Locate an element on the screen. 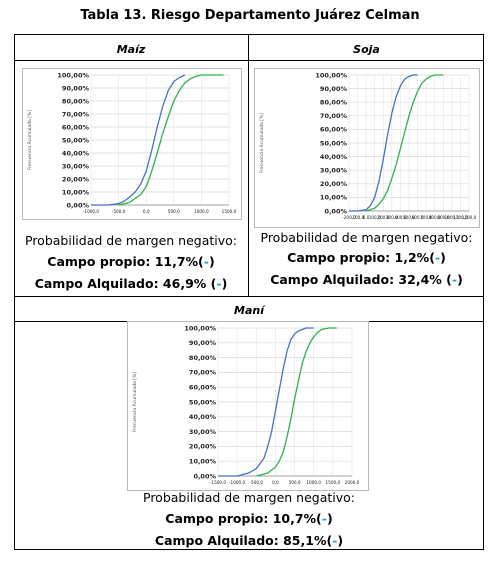  maiz-propio-text: Campo propio: 11,7%( is located at coordinates (125, 261).